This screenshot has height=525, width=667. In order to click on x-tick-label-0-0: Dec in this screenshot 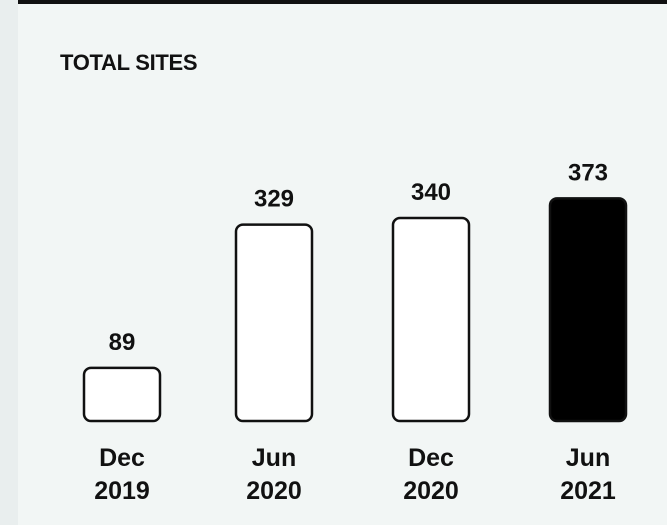, I will do `click(122, 458)`.